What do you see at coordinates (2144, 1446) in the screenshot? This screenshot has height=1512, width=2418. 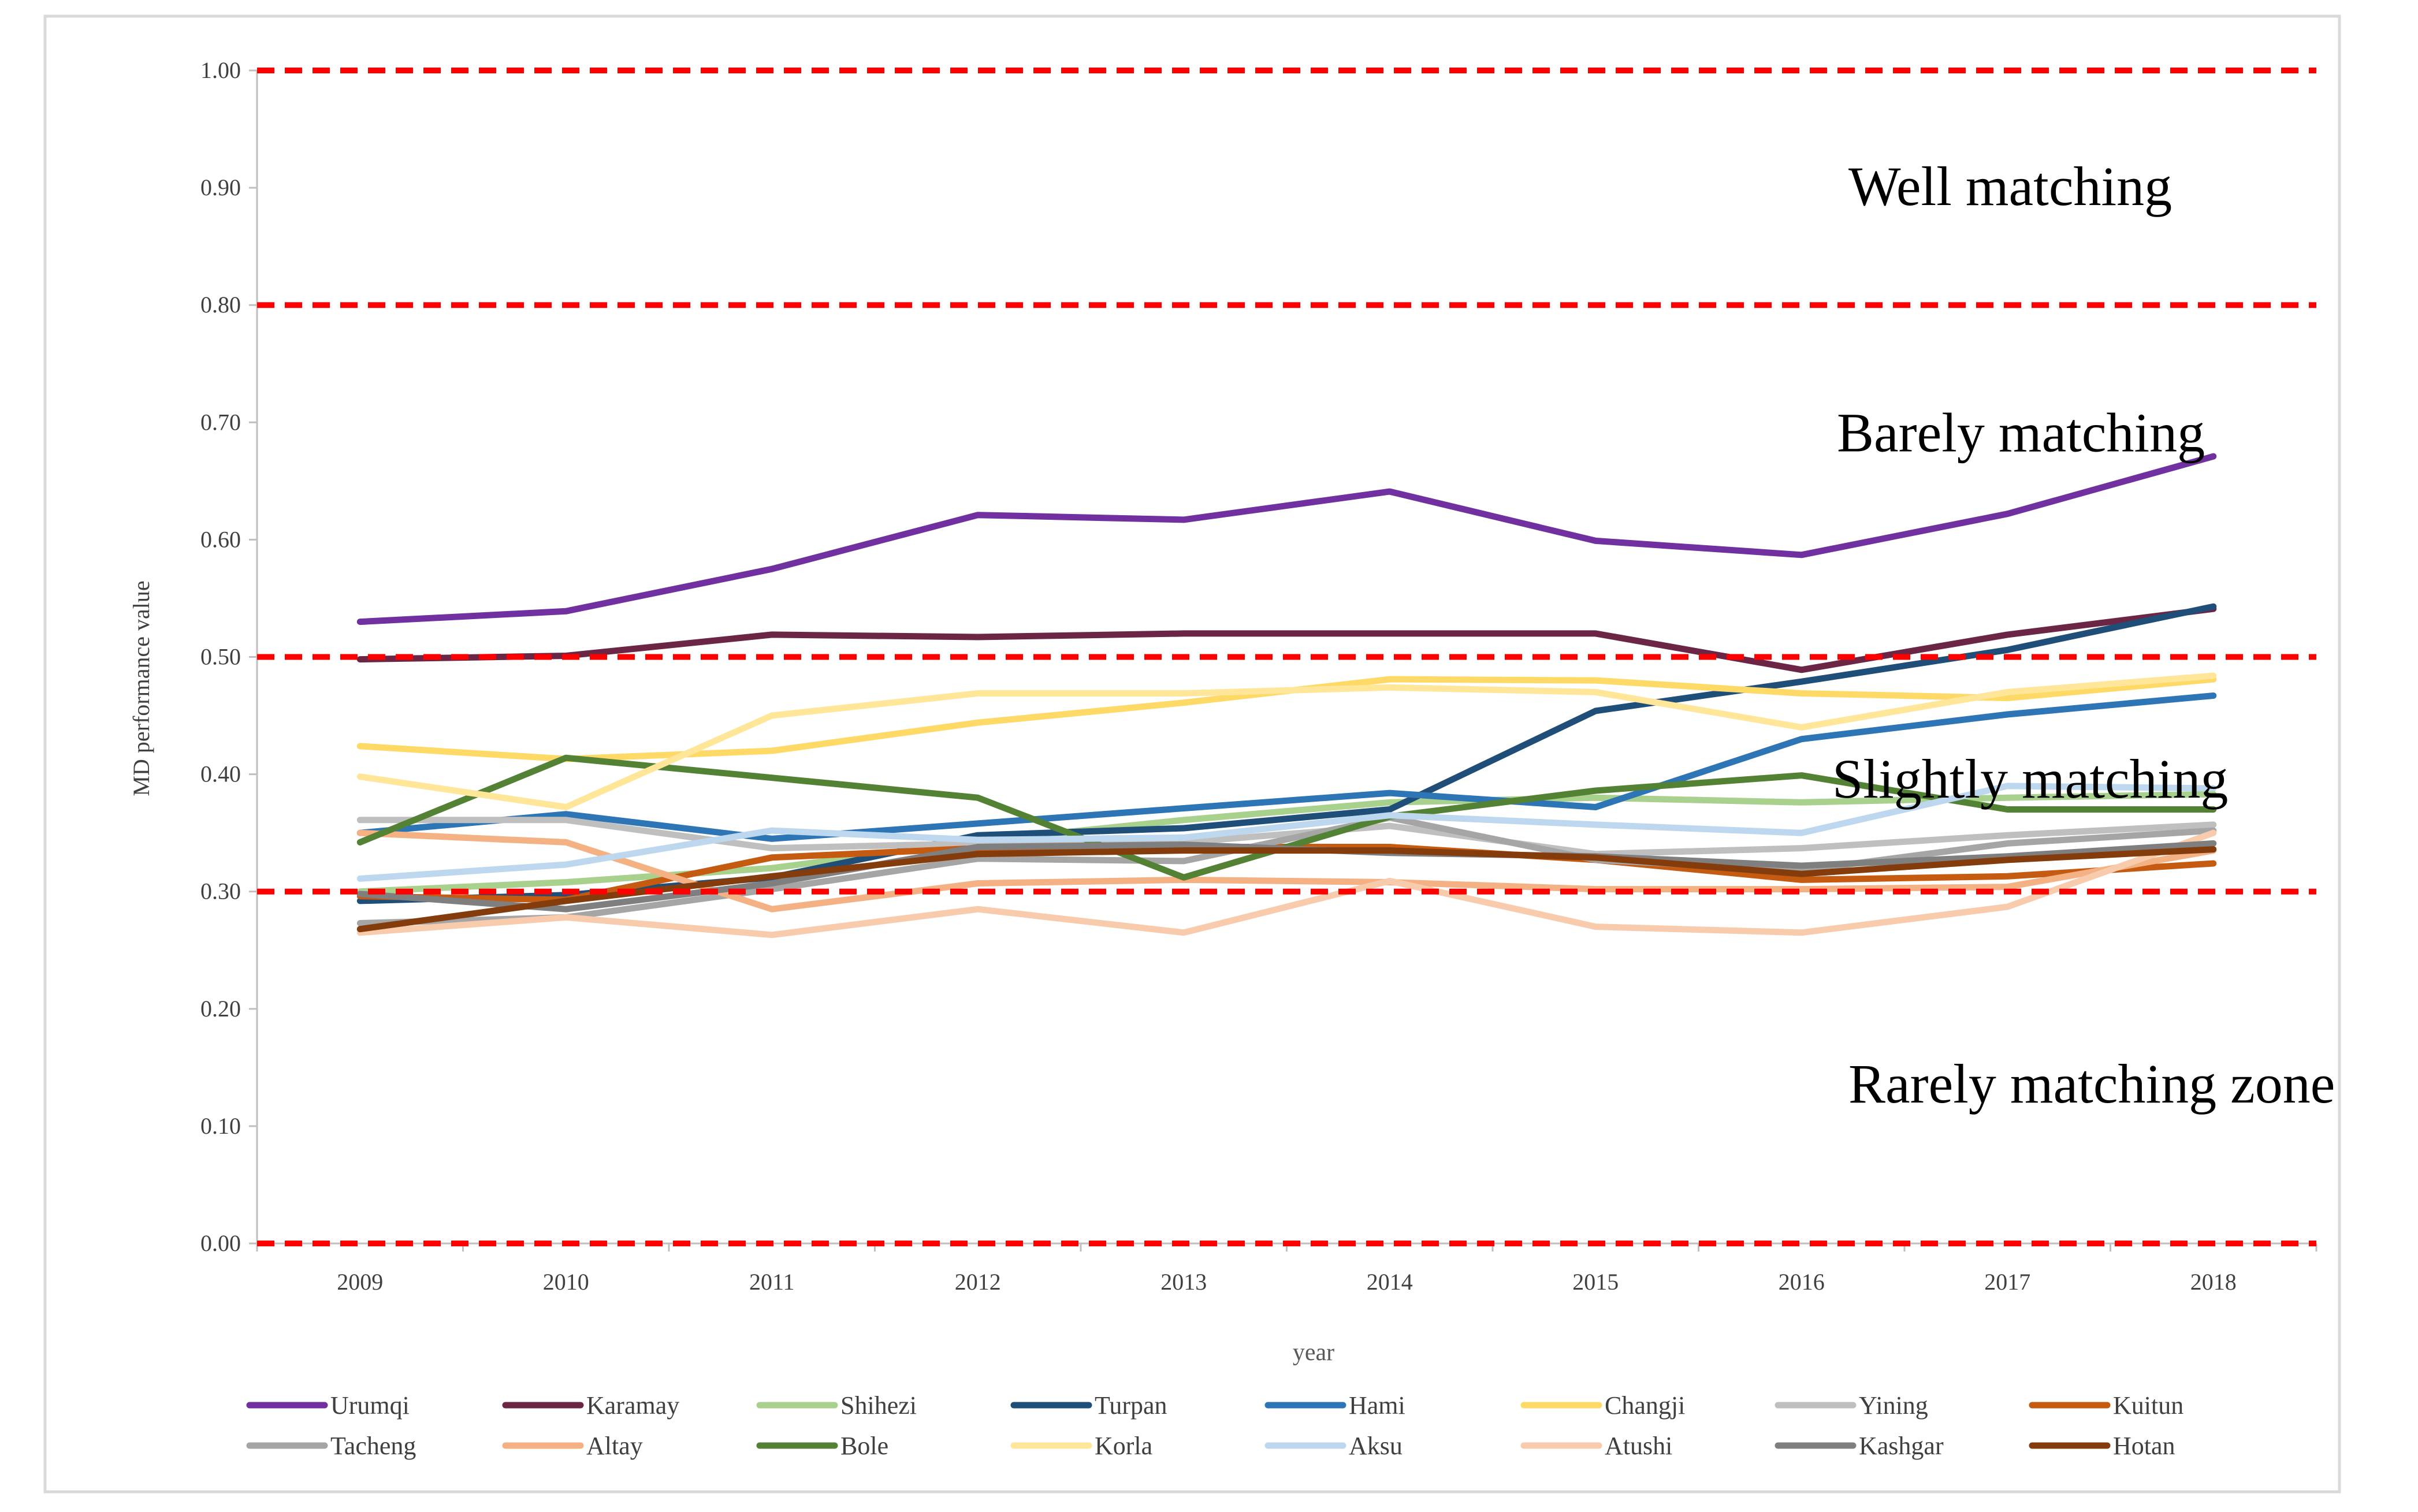 I see `legend-label-hotan: Hotan` at bounding box center [2144, 1446].